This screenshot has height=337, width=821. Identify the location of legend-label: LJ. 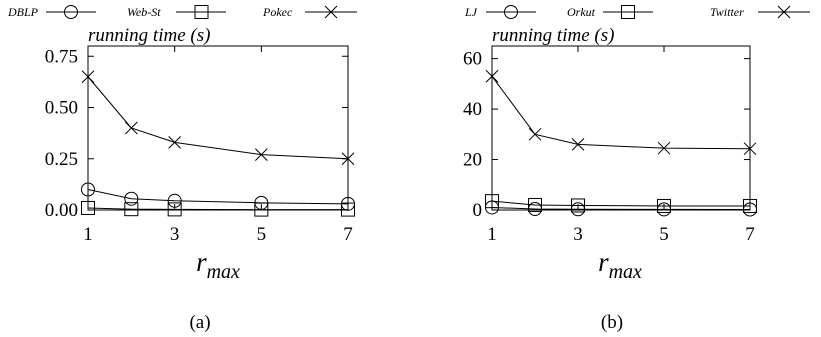
(471, 12).